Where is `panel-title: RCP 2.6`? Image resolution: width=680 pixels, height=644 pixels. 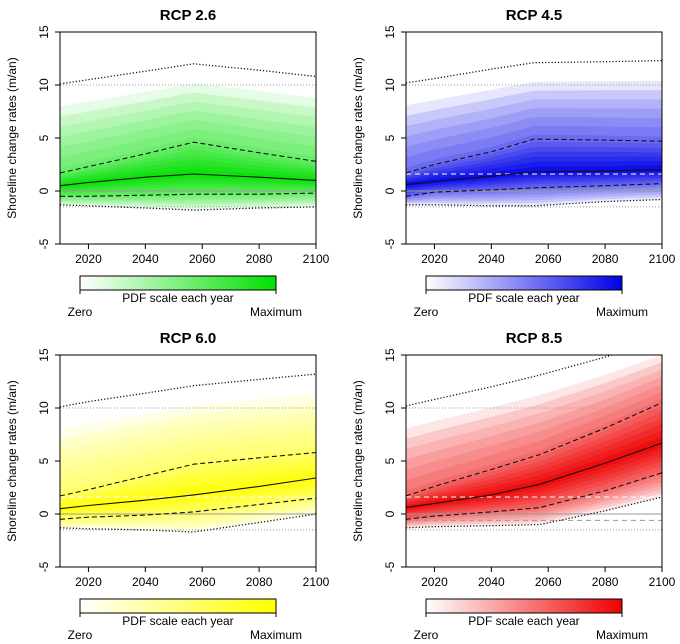 panel-title: RCP 2.6 is located at coordinates (188, 15).